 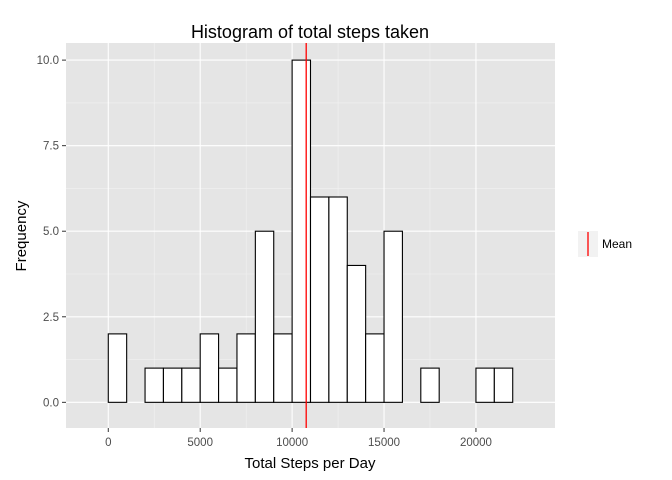 What do you see at coordinates (51, 403) in the screenshot?
I see `y-tick-label: 0.0` at bounding box center [51, 403].